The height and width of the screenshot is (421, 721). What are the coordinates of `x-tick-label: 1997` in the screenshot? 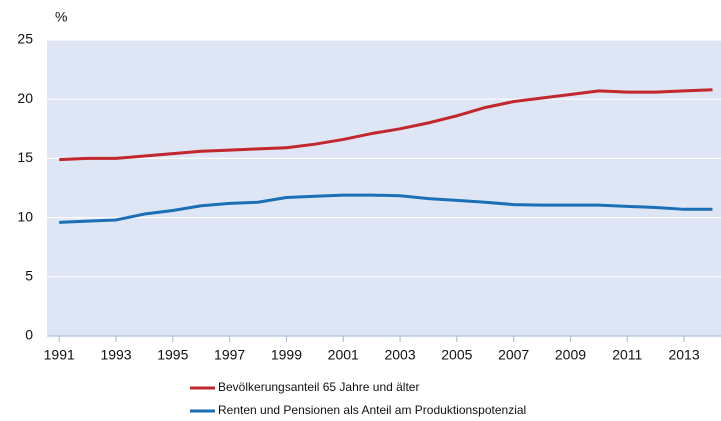 It's located at (229, 355).